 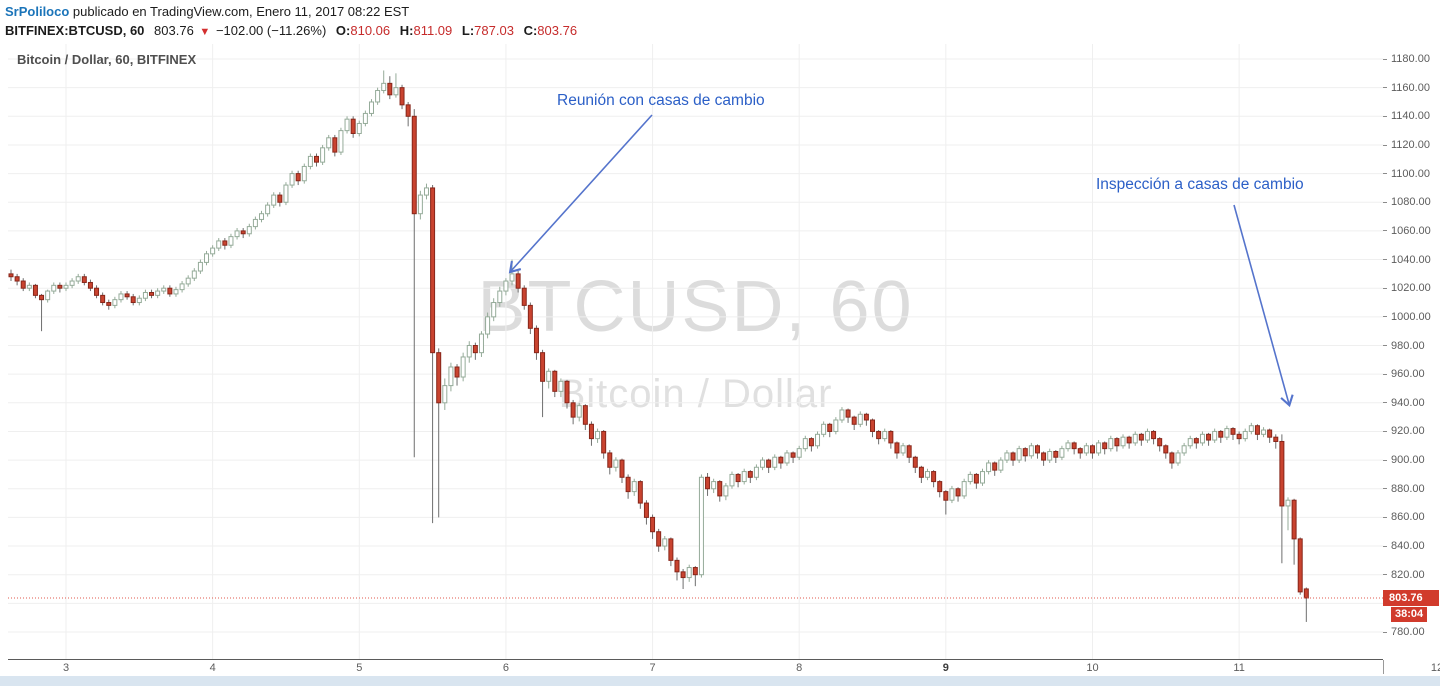 I want to click on time-axis-tick: 6, so click(x=505, y=668).